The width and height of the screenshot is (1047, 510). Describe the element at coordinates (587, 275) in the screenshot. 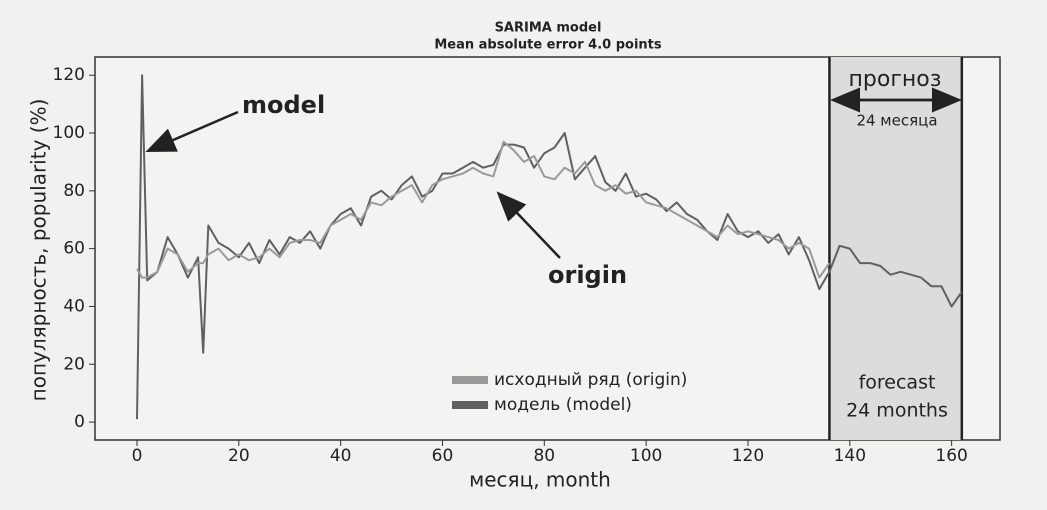

I see `annotation: origin` at that location.